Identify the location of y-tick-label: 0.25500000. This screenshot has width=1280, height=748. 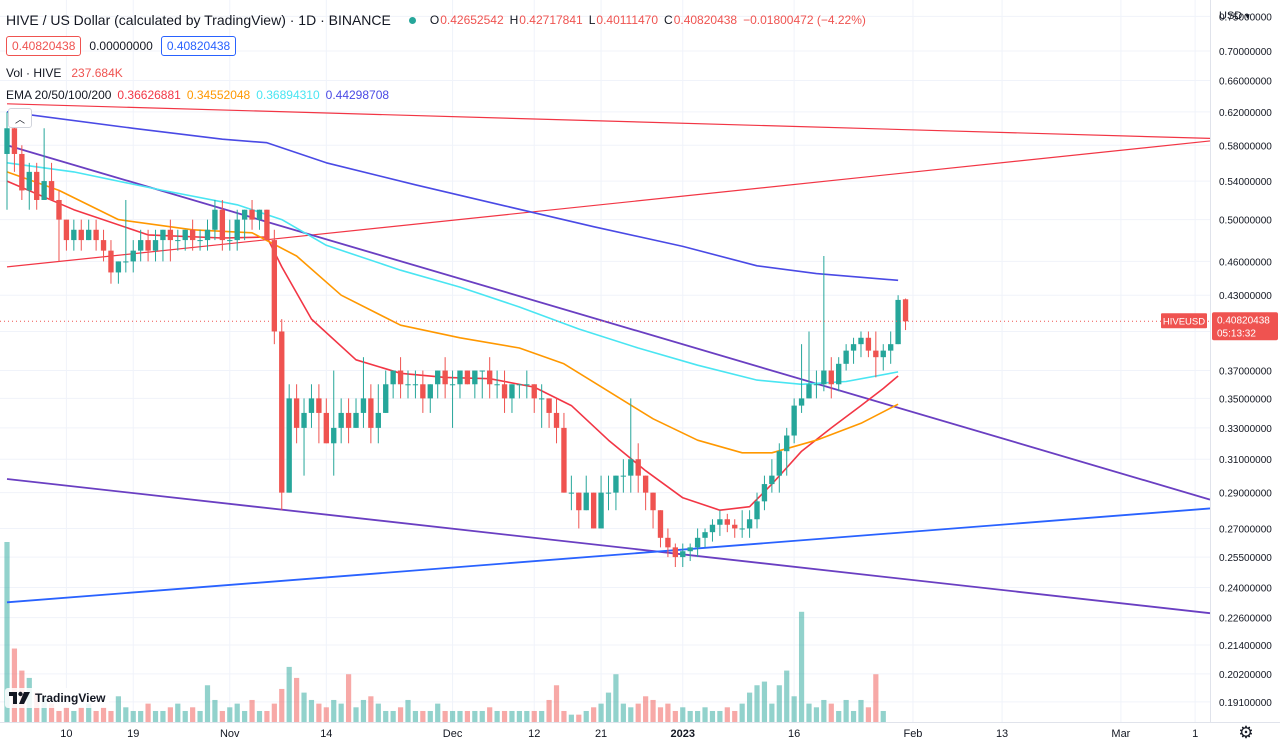
(1245, 558).